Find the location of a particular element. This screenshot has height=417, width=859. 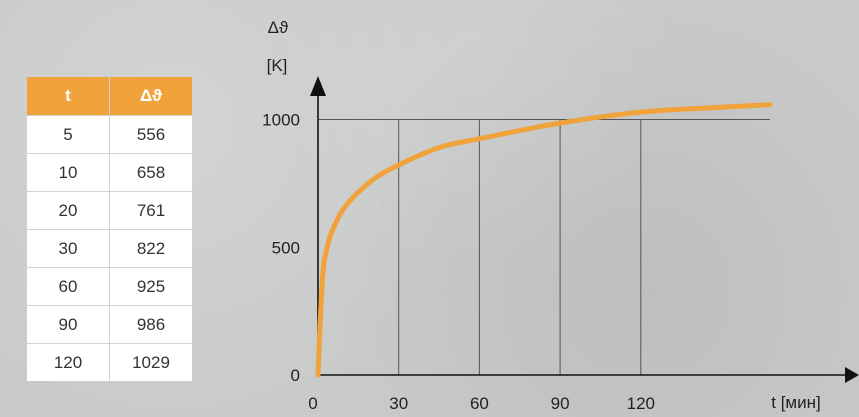

y-axis-arrow-icon is located at coordinates (318, 86).